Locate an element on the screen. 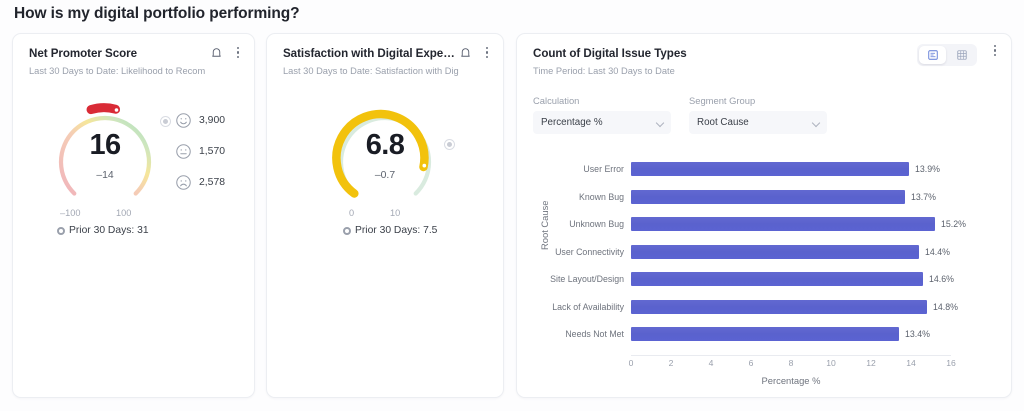 This screenshot has height=411, width=1024. bar-chart-row: Unknown Bug 15.2% is located at coordinates (767, 224).